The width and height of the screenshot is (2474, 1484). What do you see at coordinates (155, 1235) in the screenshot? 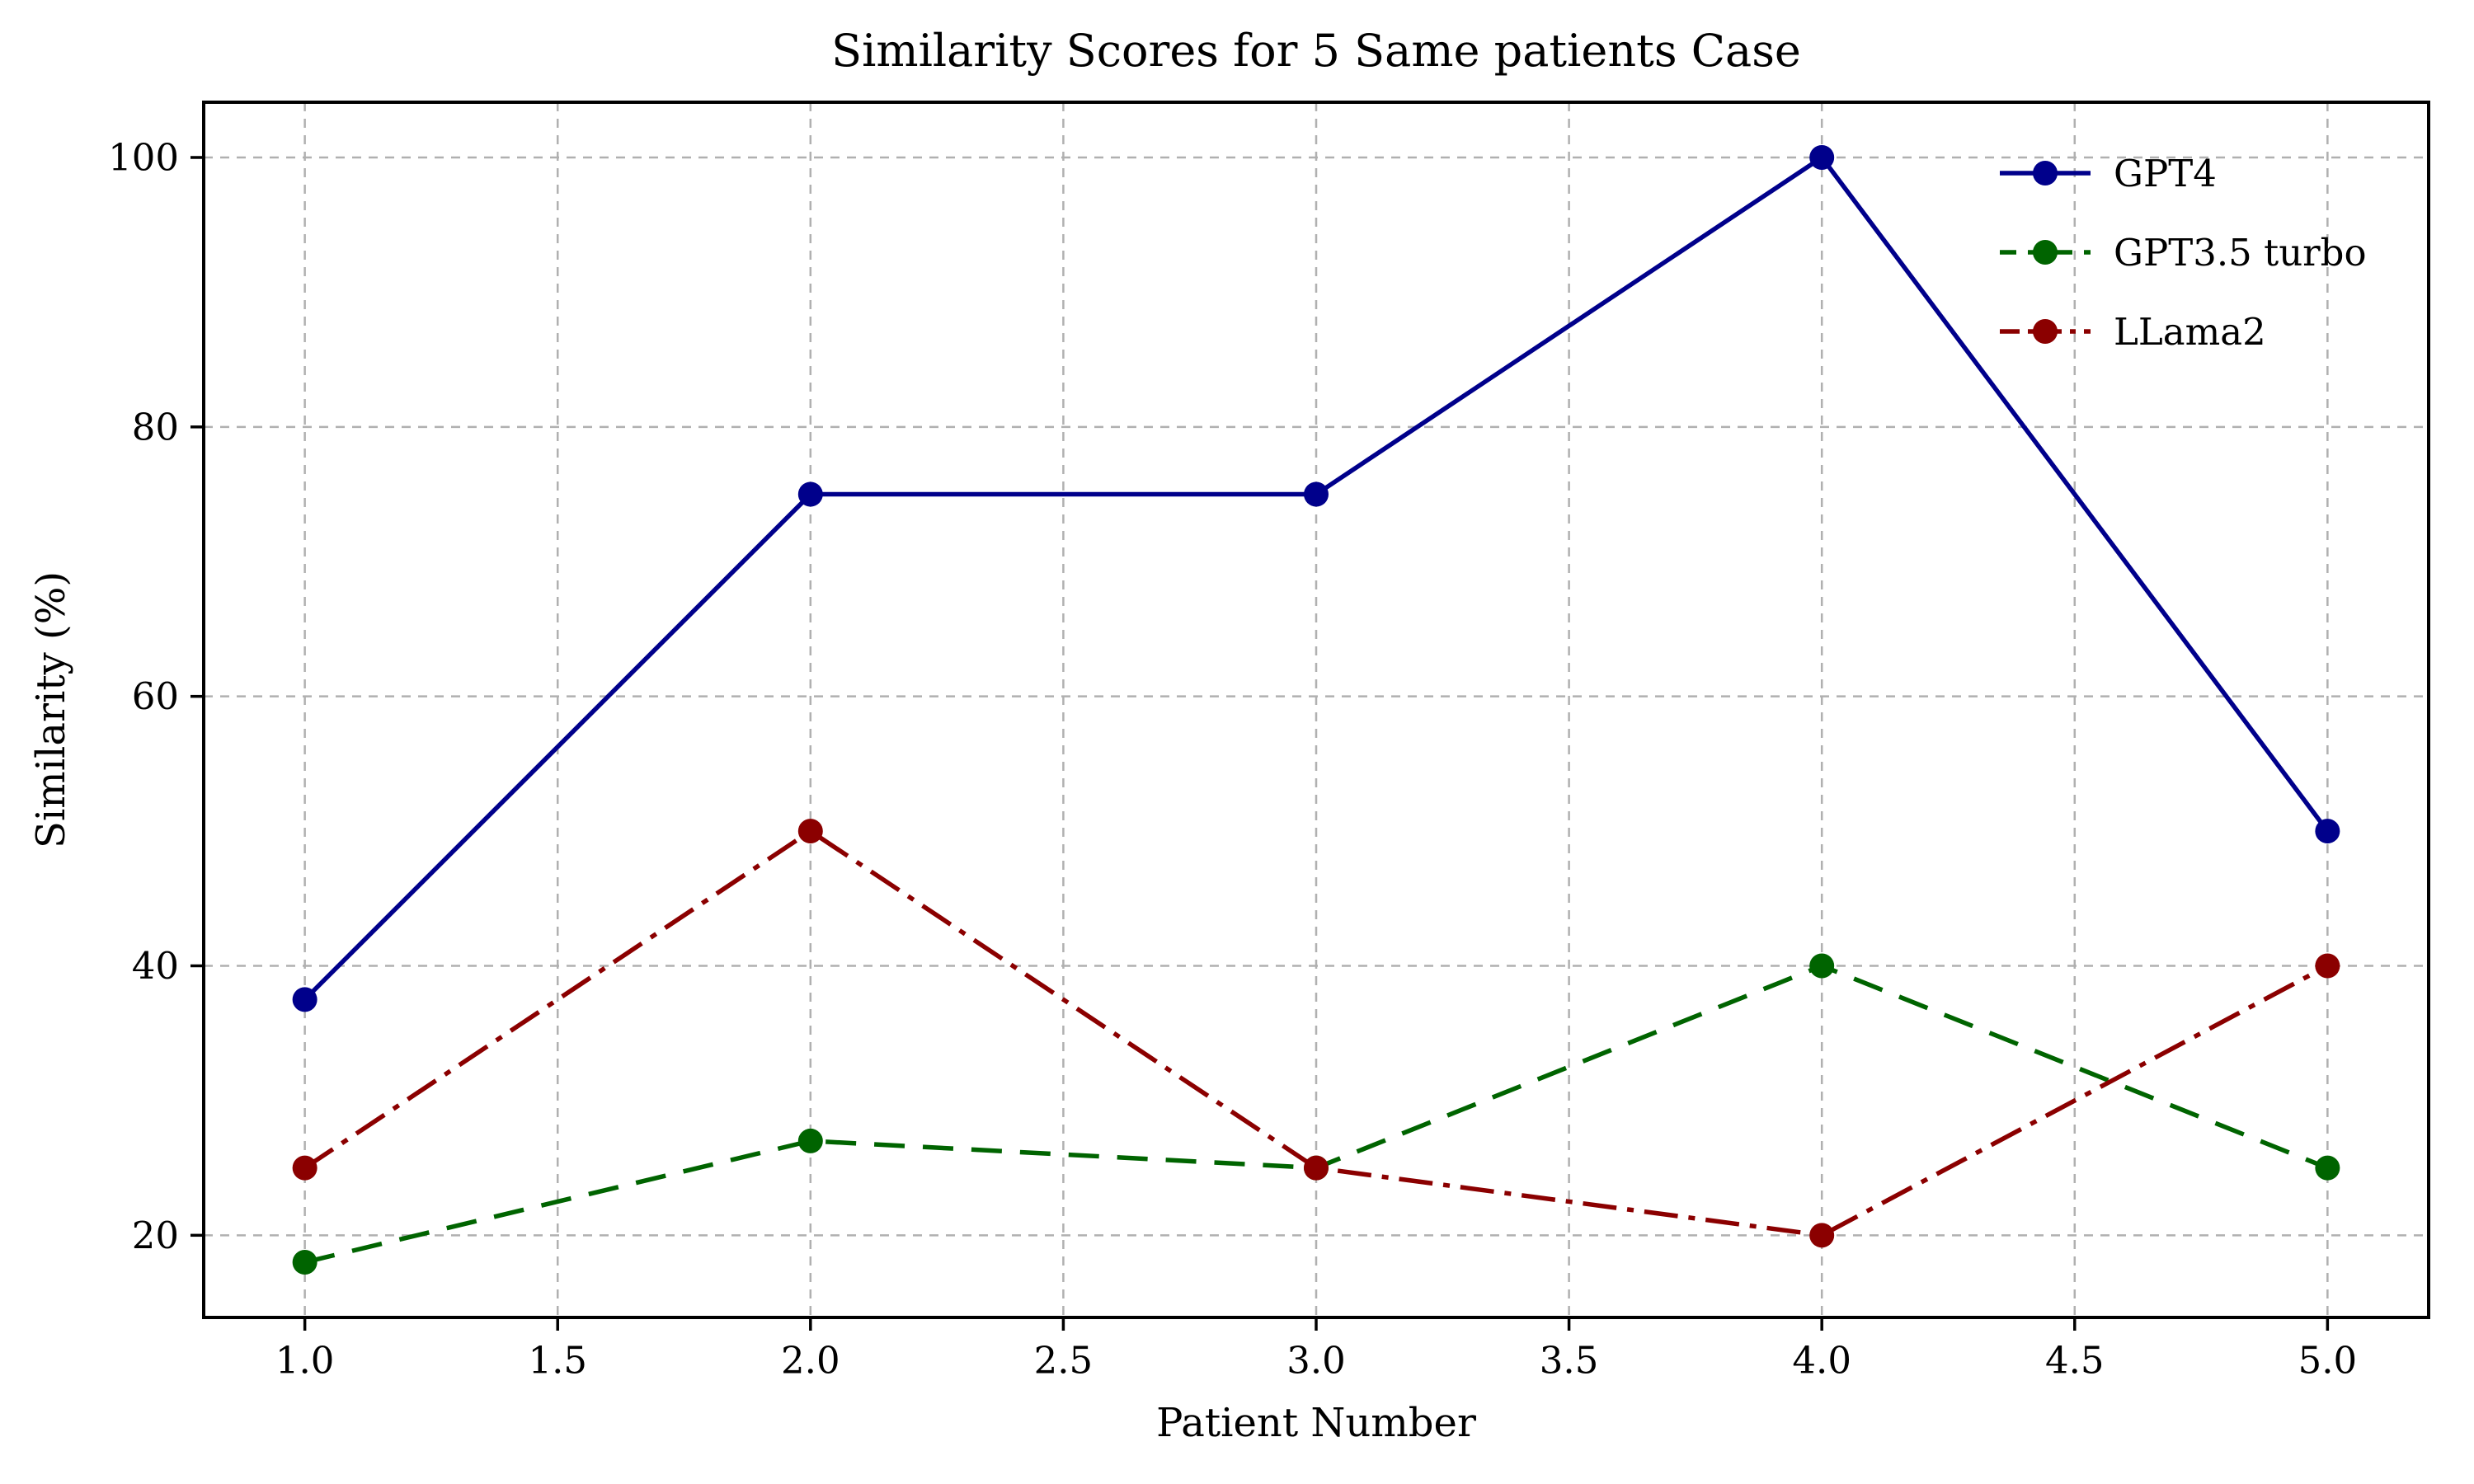
I see `y-tick-label: 20` at bounding box center [155, 1235].